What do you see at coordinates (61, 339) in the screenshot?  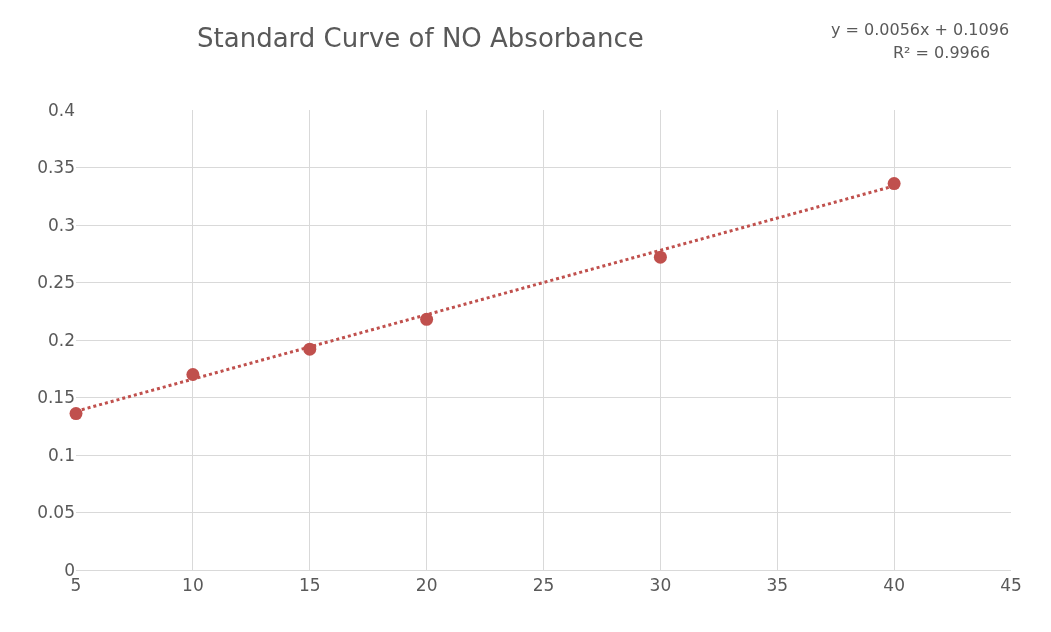 I see `y-tick-label: 0.2` at bounding box center [61, 339].